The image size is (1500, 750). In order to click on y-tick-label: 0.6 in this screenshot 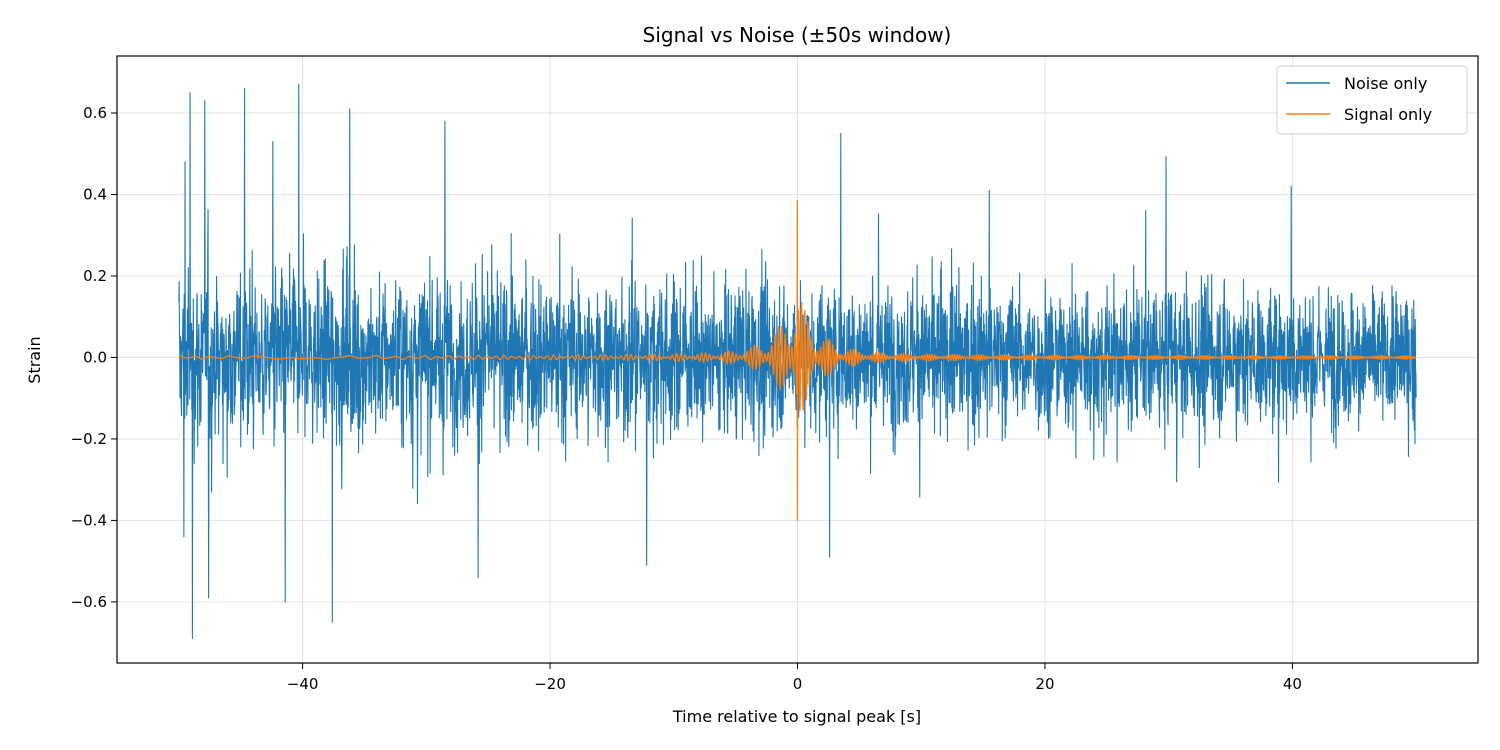, I will do `click(95, 113)`.